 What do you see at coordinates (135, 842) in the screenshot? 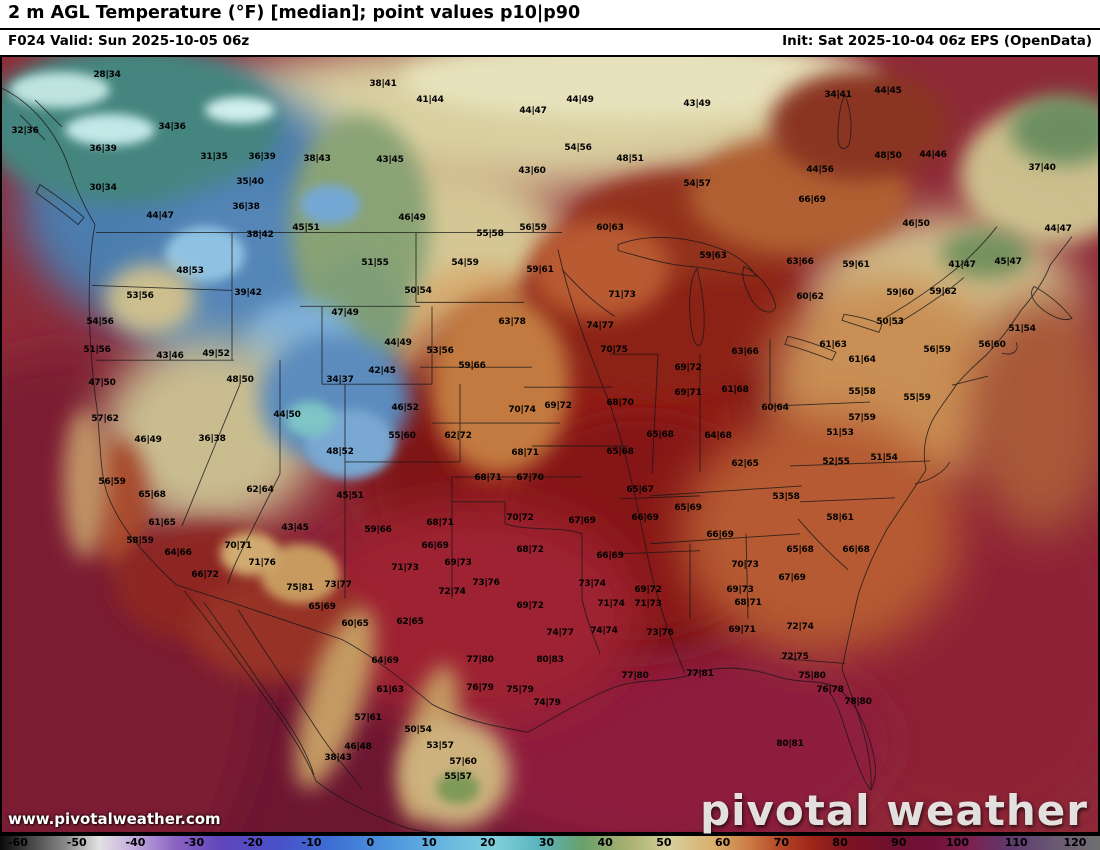
I see `colorbar-tick: -40` at bounding box center [135, 842].